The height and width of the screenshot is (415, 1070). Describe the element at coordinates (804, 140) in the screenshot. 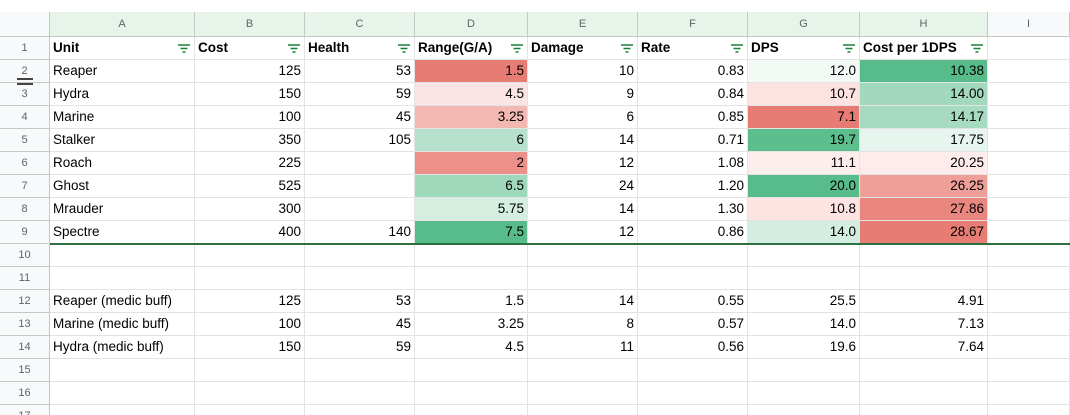

I see `data-cell: 19.7` at that location.